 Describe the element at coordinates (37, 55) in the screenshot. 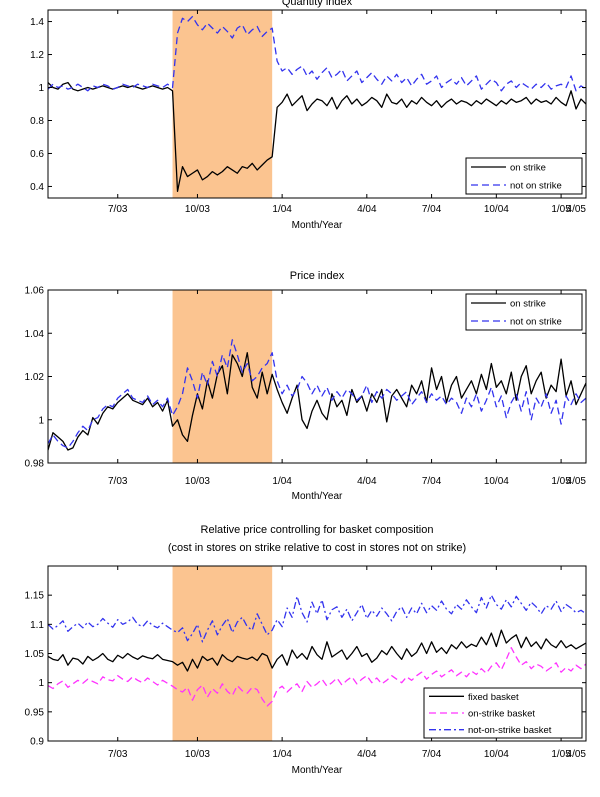

I see `y-tick-label: 1.2` at that location.